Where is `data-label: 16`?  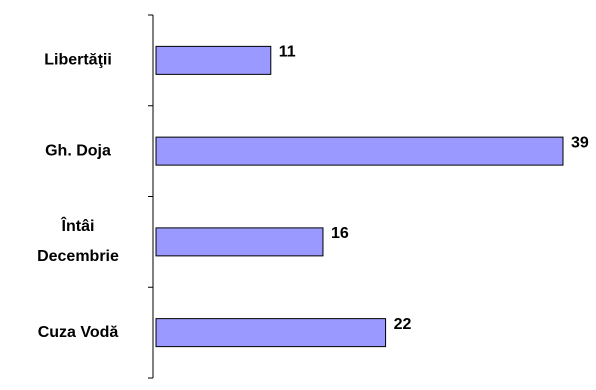 data-label: 16 is located at coordinates (340, 233).